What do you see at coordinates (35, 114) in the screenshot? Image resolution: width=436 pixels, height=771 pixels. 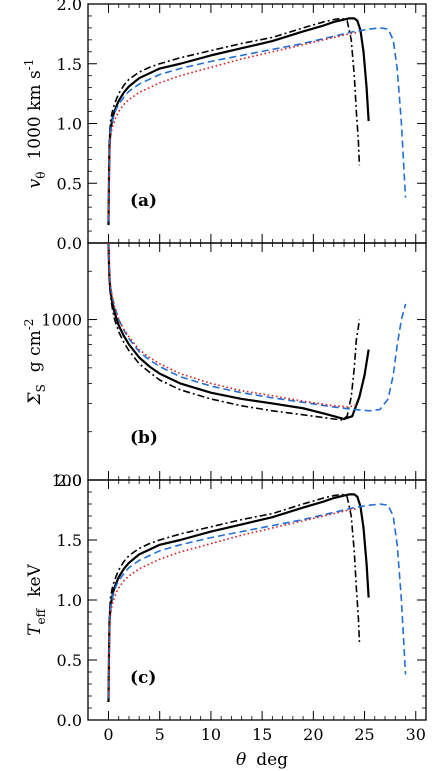 I see `y-axis-unit: 1000 km s` at bounding box center [35, 114].